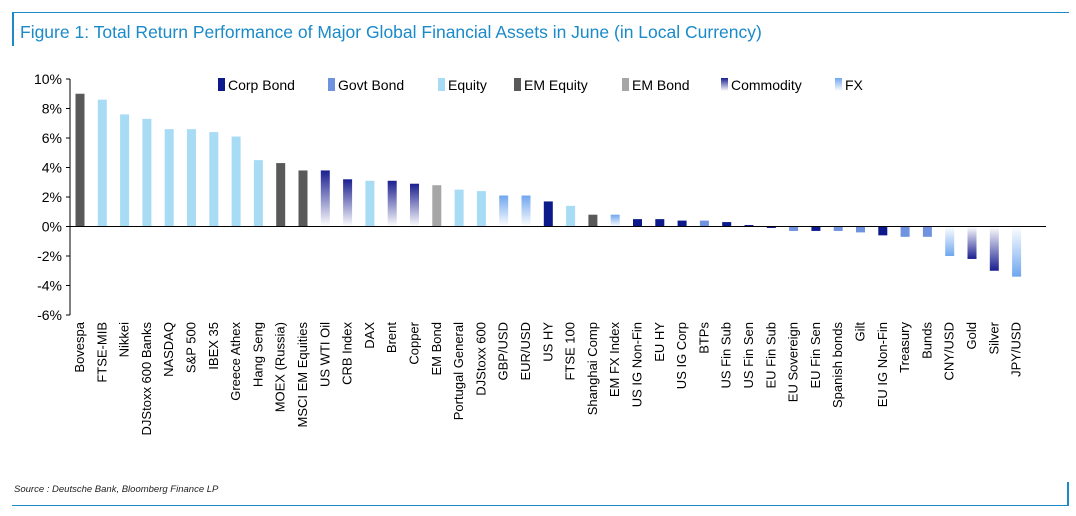 The image size is (1076, 516). Describe the element at coordinates (459, 208) in the screenshot. I see `bar-portugal-general` at that location.